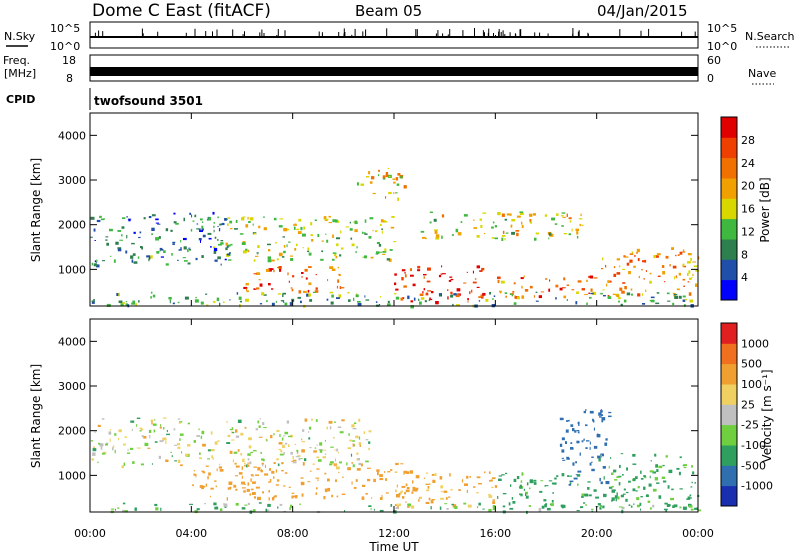 This screenshot has height=554, width=800. I want to click on freq-panel: Freq. [MHz] 18 8 60 0 Nave, so click(389, 69).